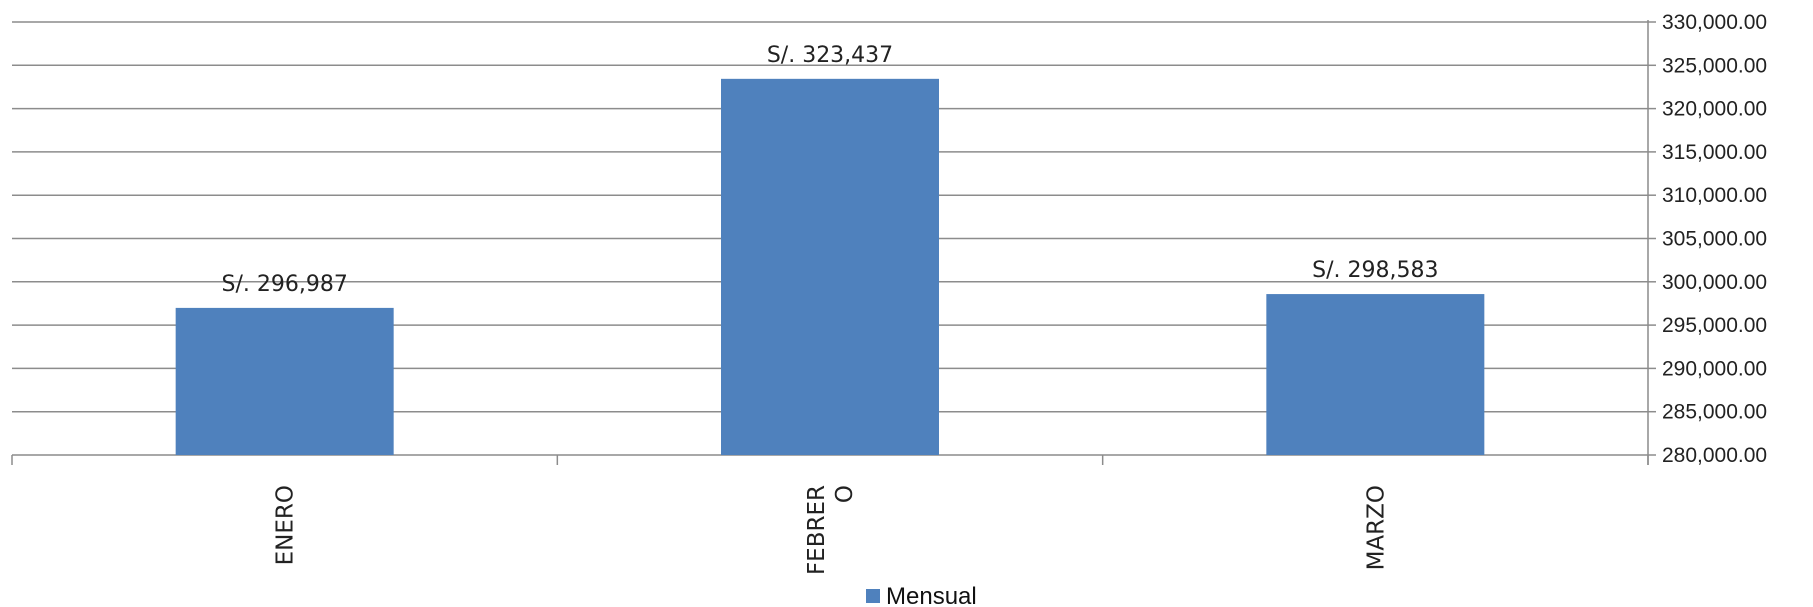 The image size is (1813, 607). Describe the element at coordinates (830, 55) in the screenshot. I see `data-label: S/. 323,437` at that location.